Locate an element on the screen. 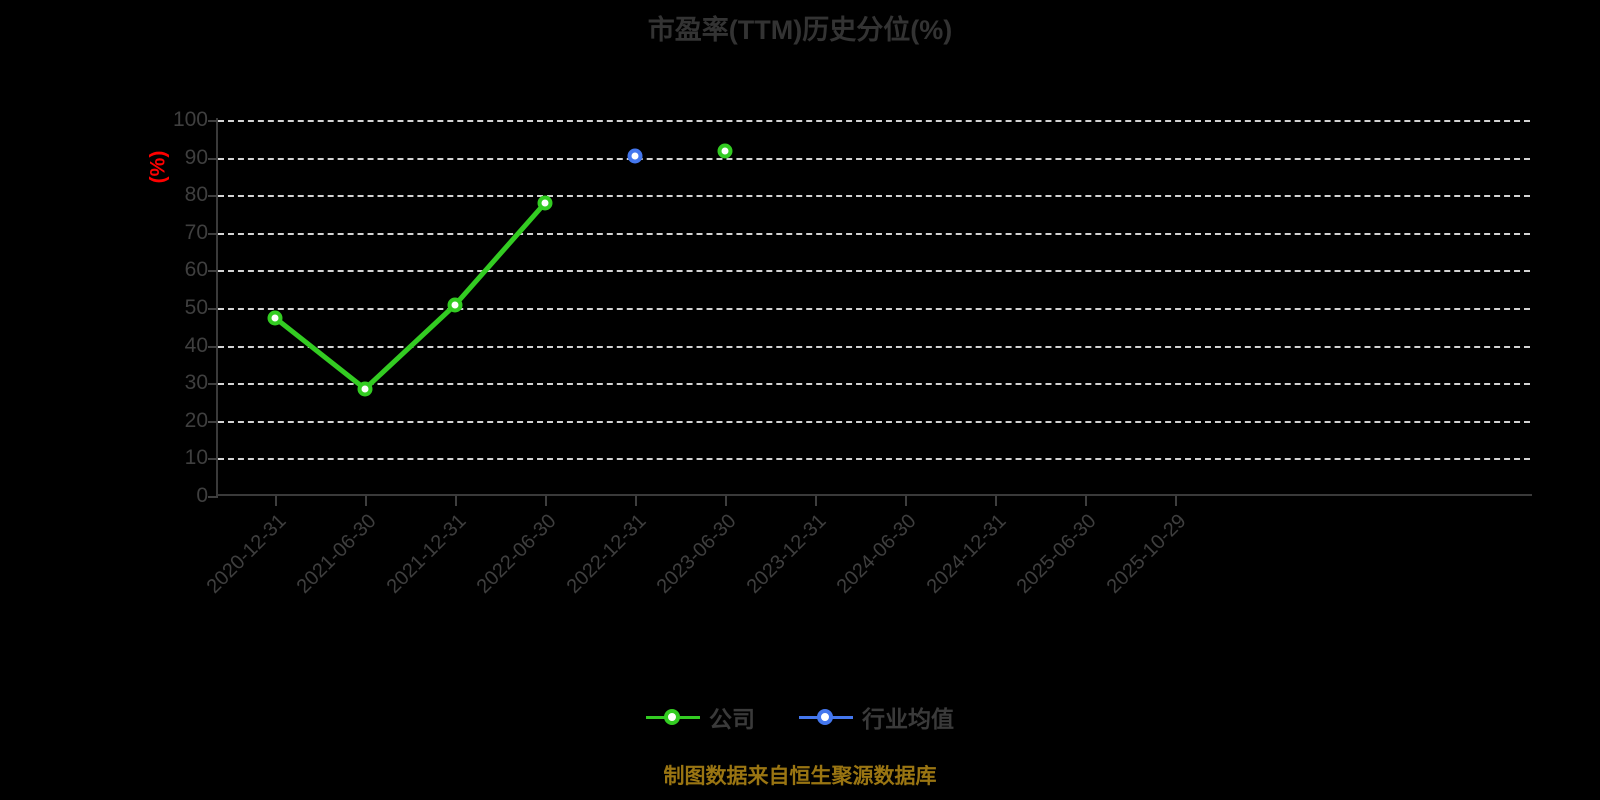 The image size is (1600, 800). x-axis-line is located at coordinates (874, 495).